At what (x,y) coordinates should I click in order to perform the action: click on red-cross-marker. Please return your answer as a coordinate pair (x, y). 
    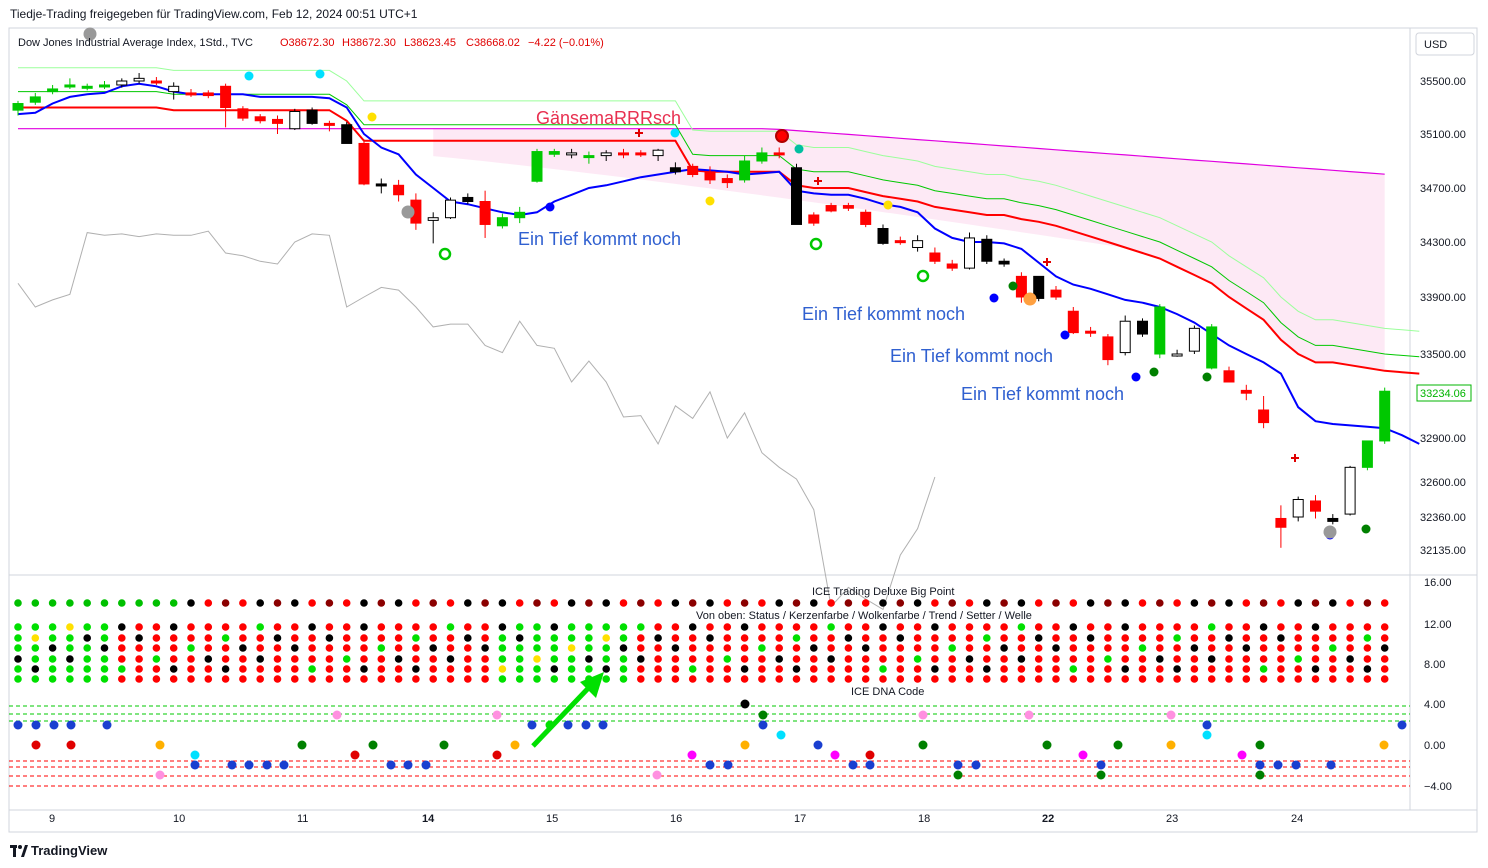
    Looking at the image, I should click on (1295, 458).